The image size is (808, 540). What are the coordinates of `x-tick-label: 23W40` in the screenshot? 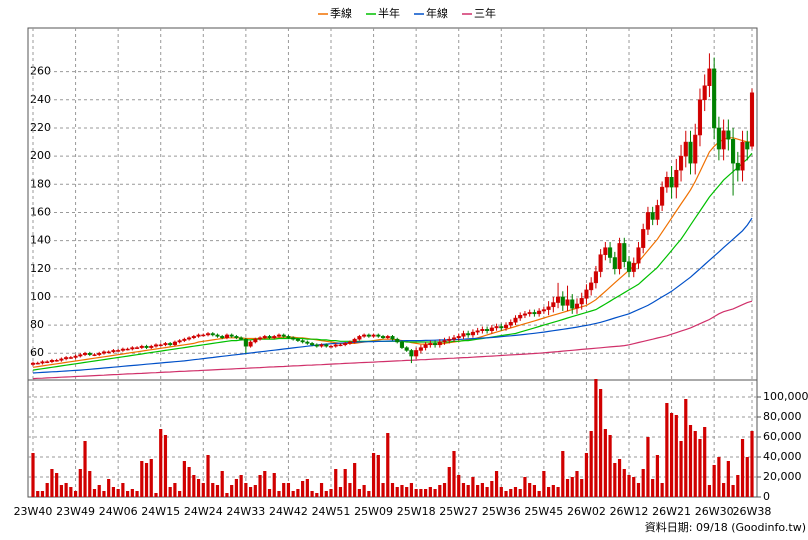 It's located at (33, 511).